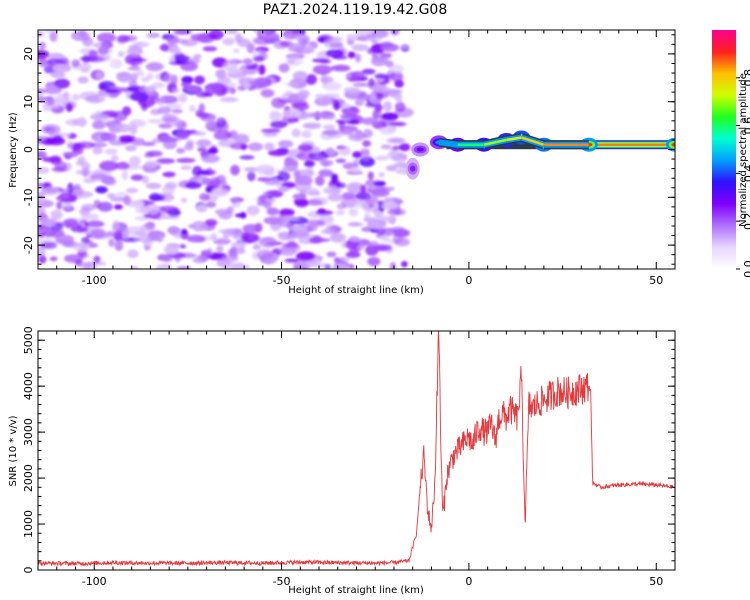 This screenshot has width=750, height=600. What do you see at coordinates (28, 197) in the screenshot?
I see `y-tick-label: -10` at bounding box center [28, 197].